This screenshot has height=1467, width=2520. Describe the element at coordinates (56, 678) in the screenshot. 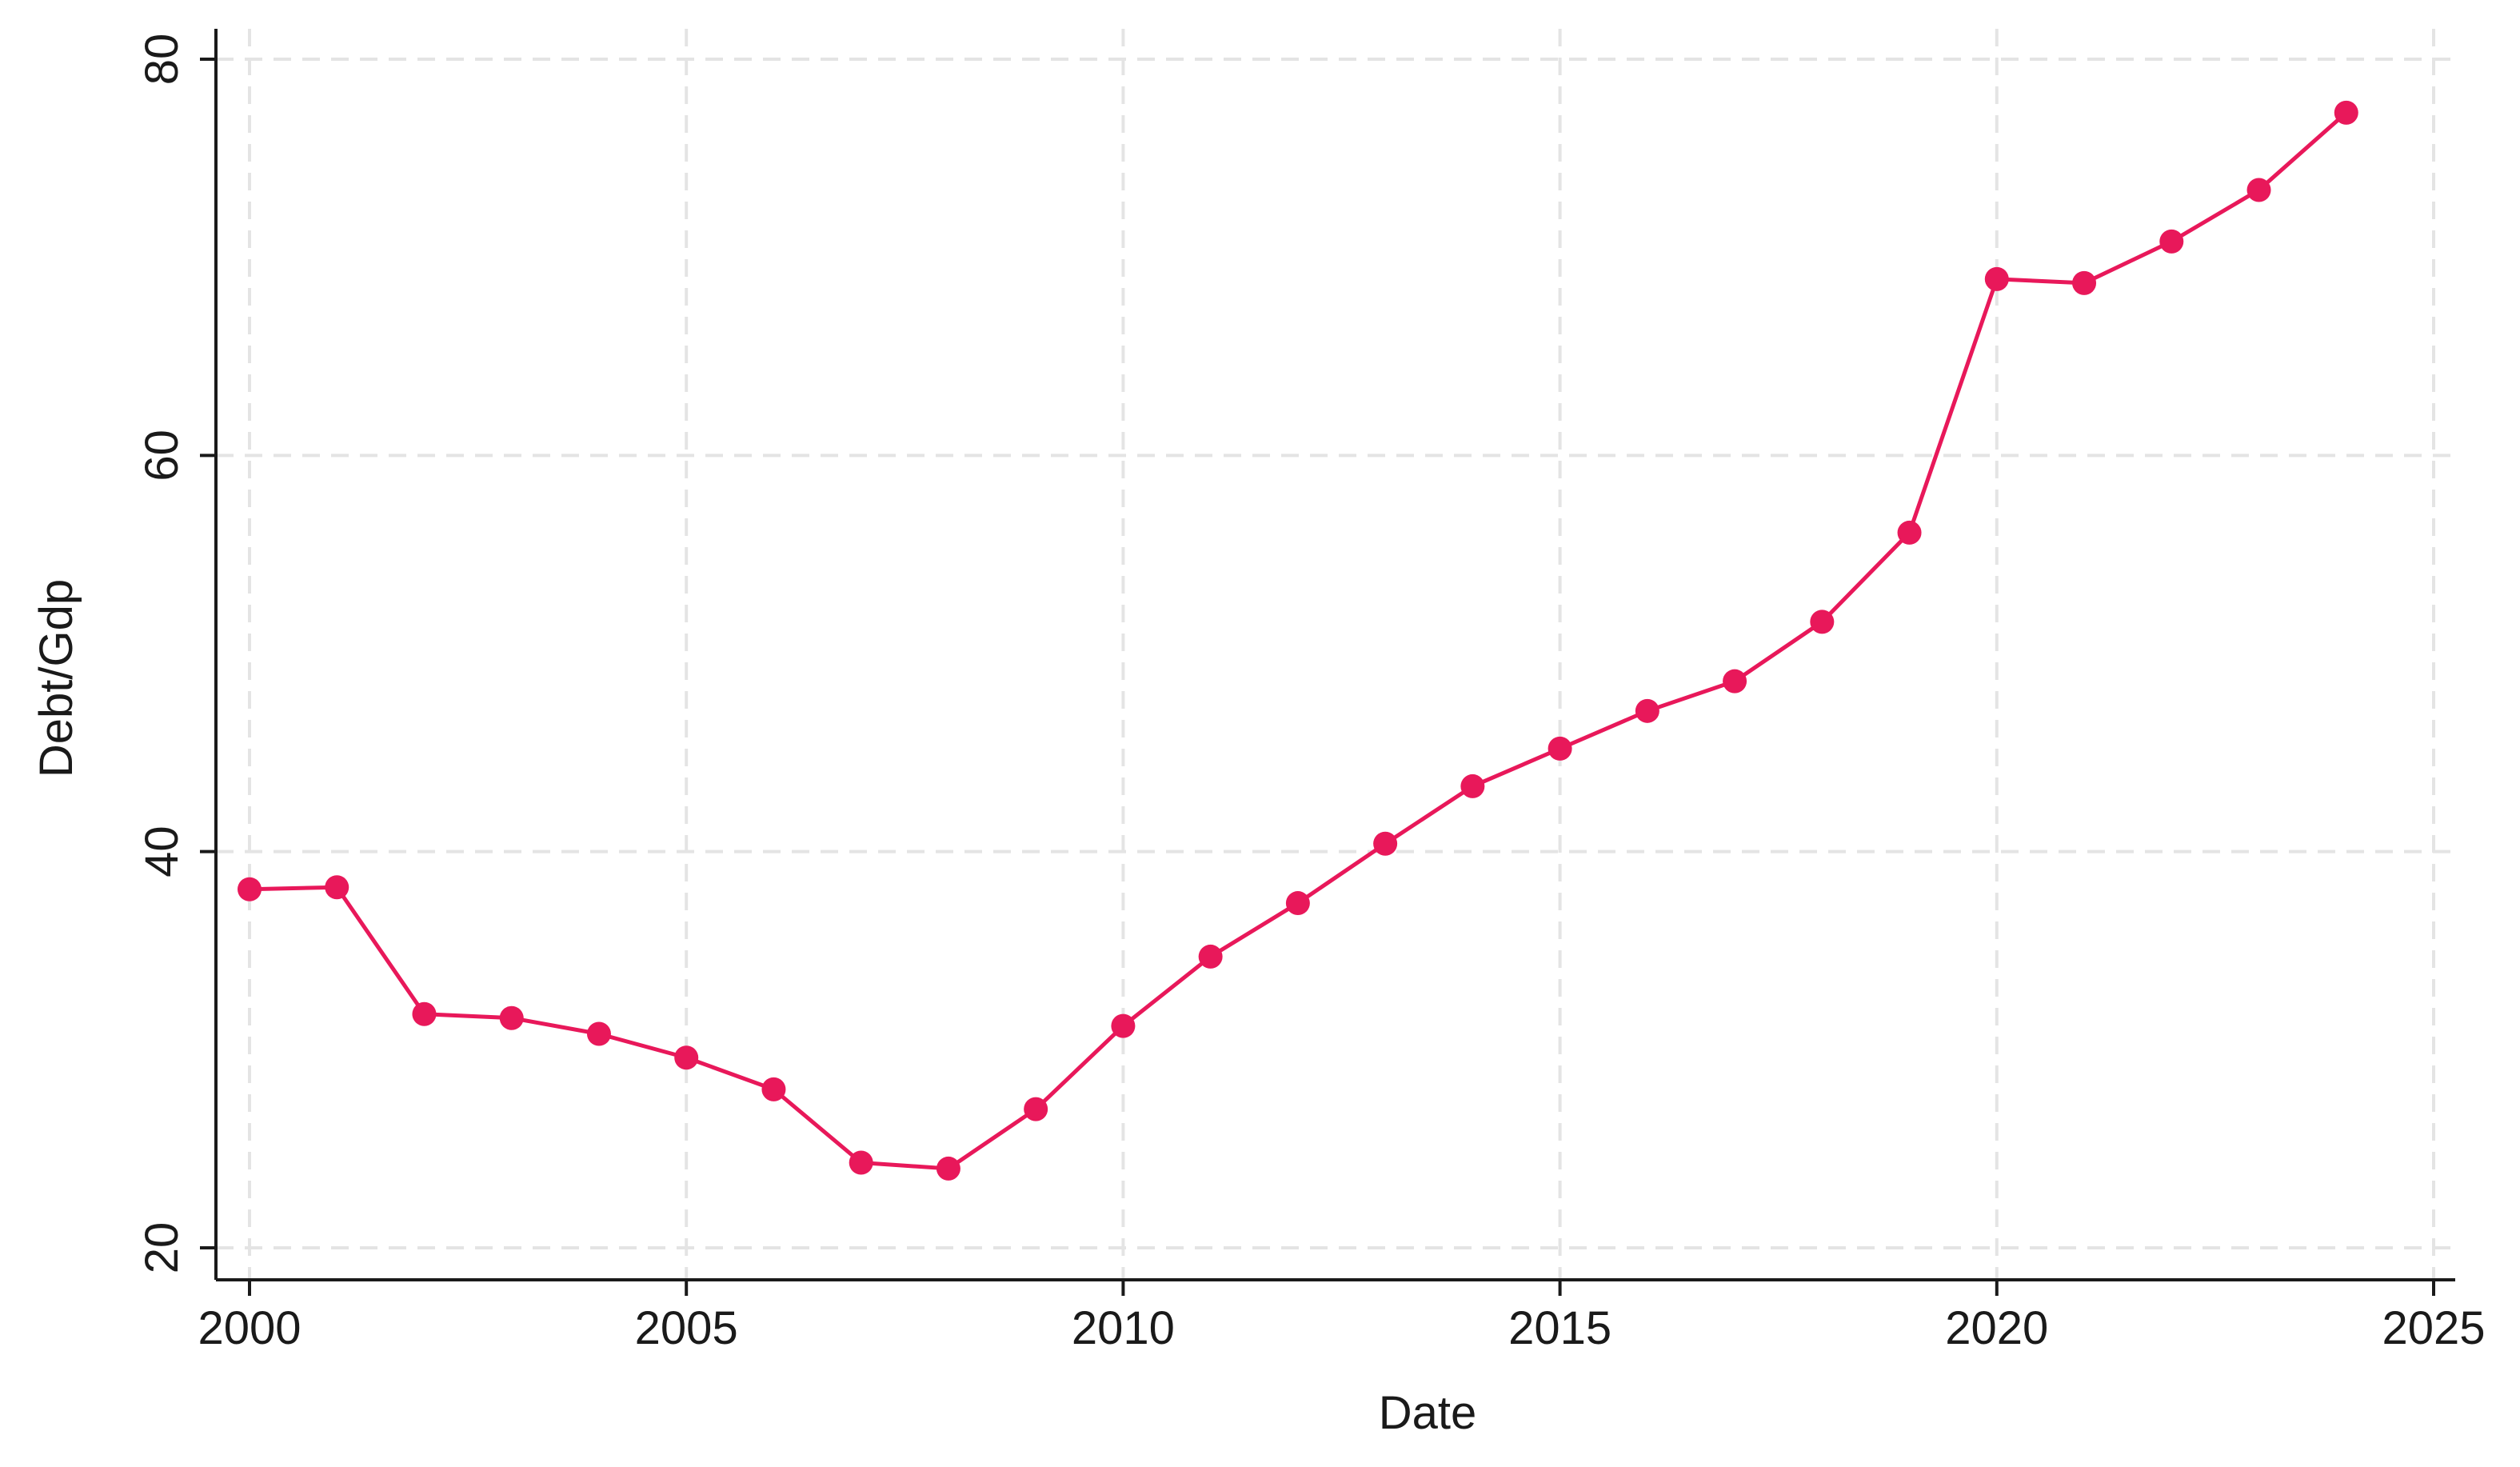

I see `y-axis-title: Debt/Gdp` at that location.